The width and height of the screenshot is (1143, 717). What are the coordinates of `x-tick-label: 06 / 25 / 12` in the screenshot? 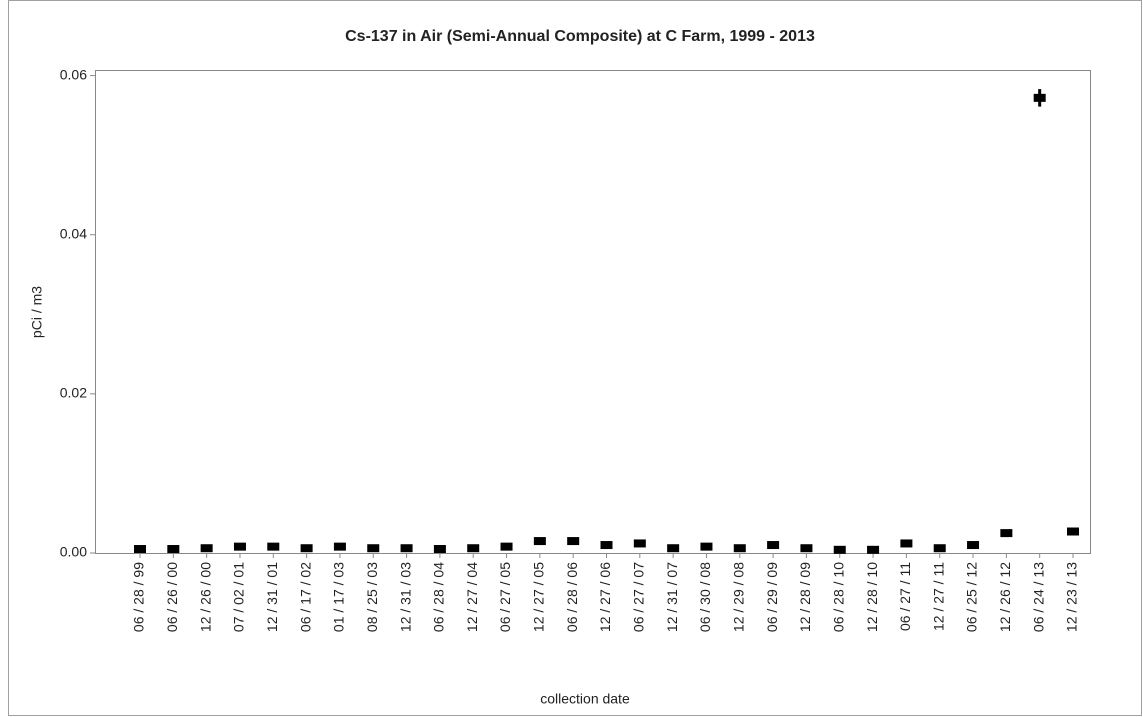 It's located at (972, 597).